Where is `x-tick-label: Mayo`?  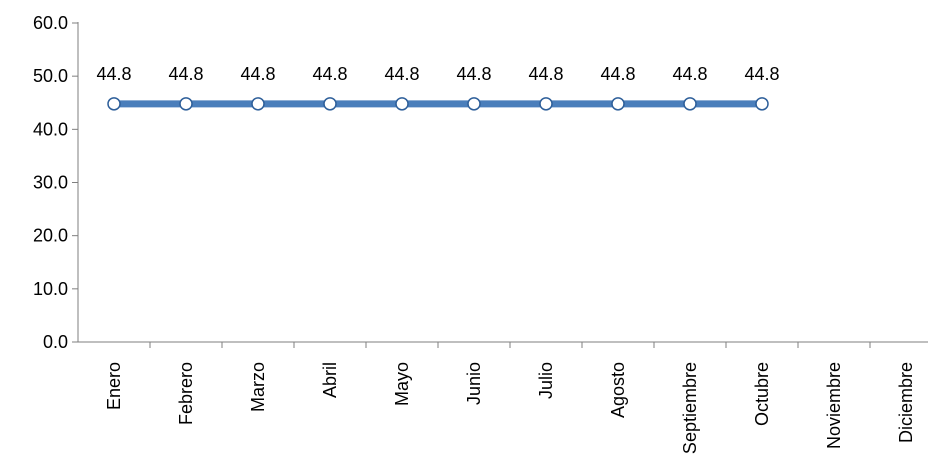 x-tick-label: Mayo is located at coordinates (402, 384).